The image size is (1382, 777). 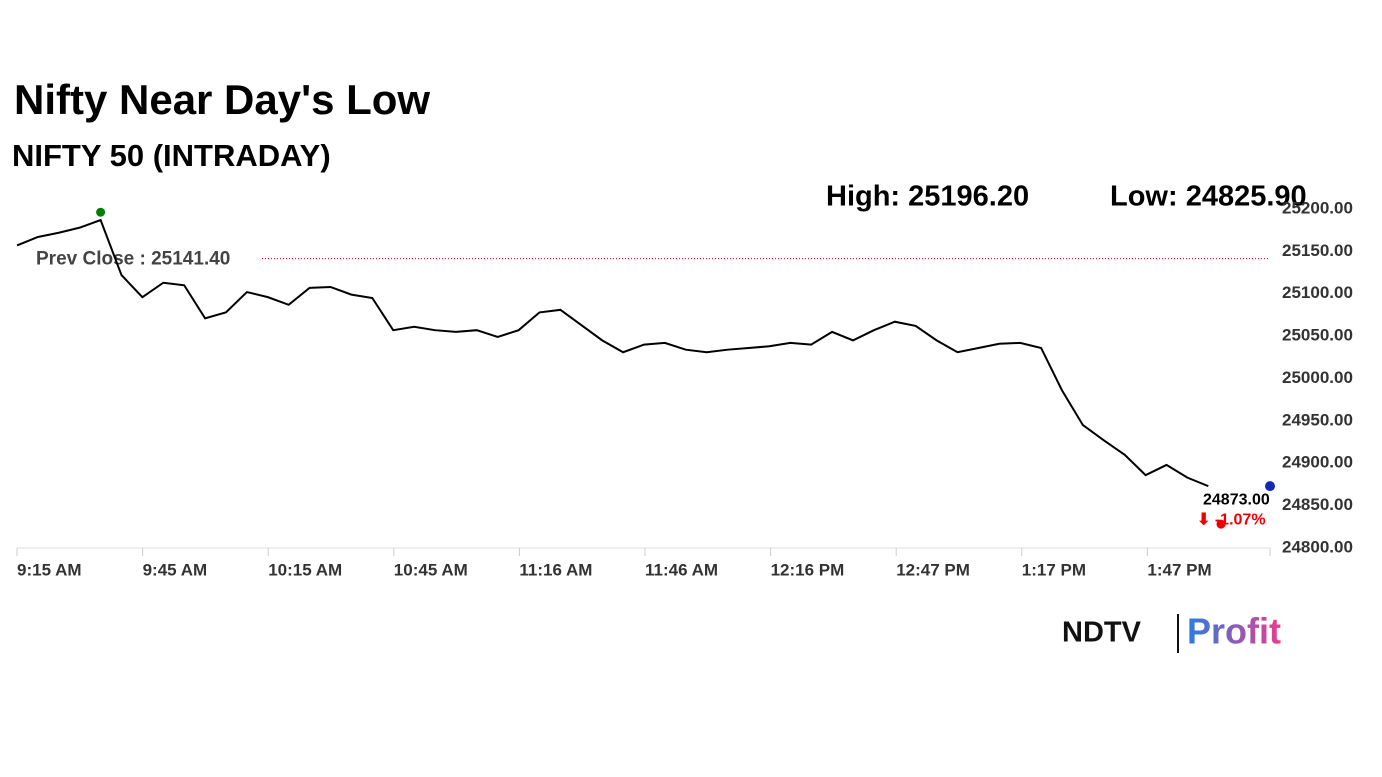 I want to click on prev-close-label: Prev Close : 25141.40, so click(x=133, y=259).